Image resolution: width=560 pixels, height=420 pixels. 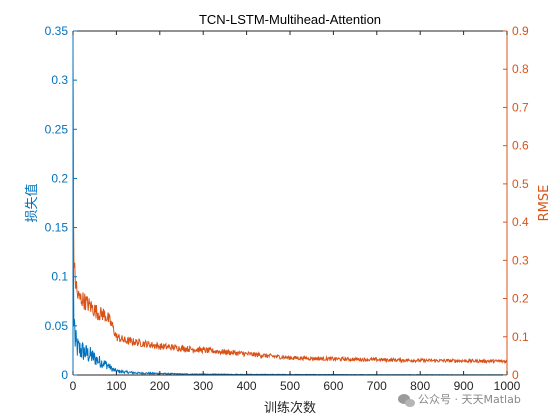 I want to click on x-tick-label: 900, so click(x=464, y=386).